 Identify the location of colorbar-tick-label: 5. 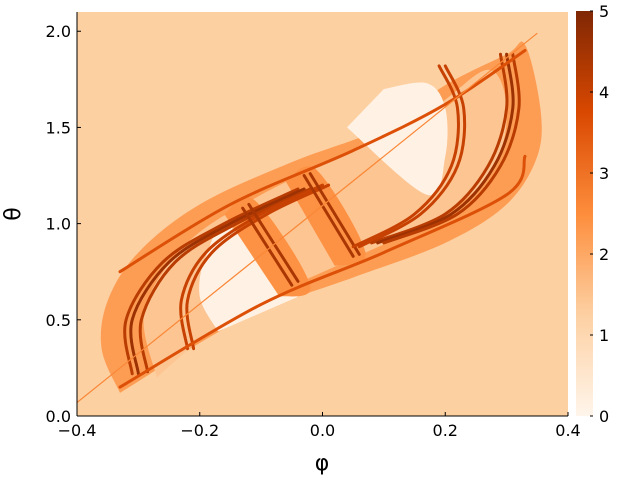
(604, 11).